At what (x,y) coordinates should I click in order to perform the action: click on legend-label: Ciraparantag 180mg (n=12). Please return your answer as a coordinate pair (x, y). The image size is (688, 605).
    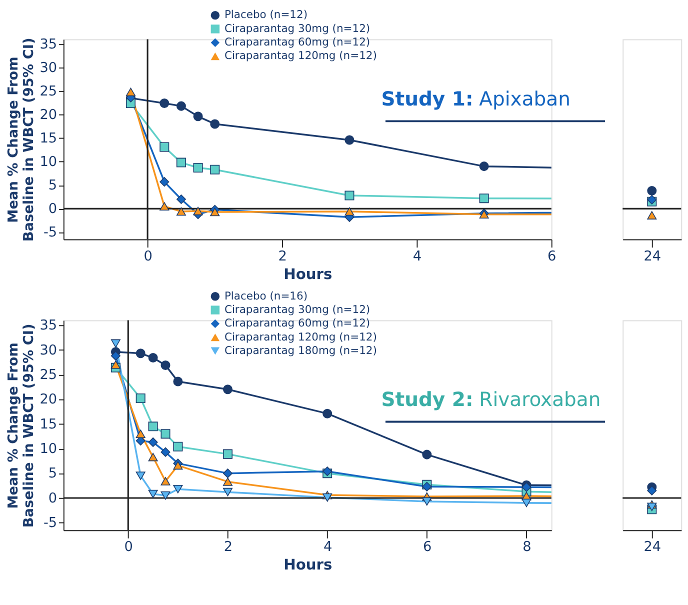
    Looking at the image, I should click on (300, 350).